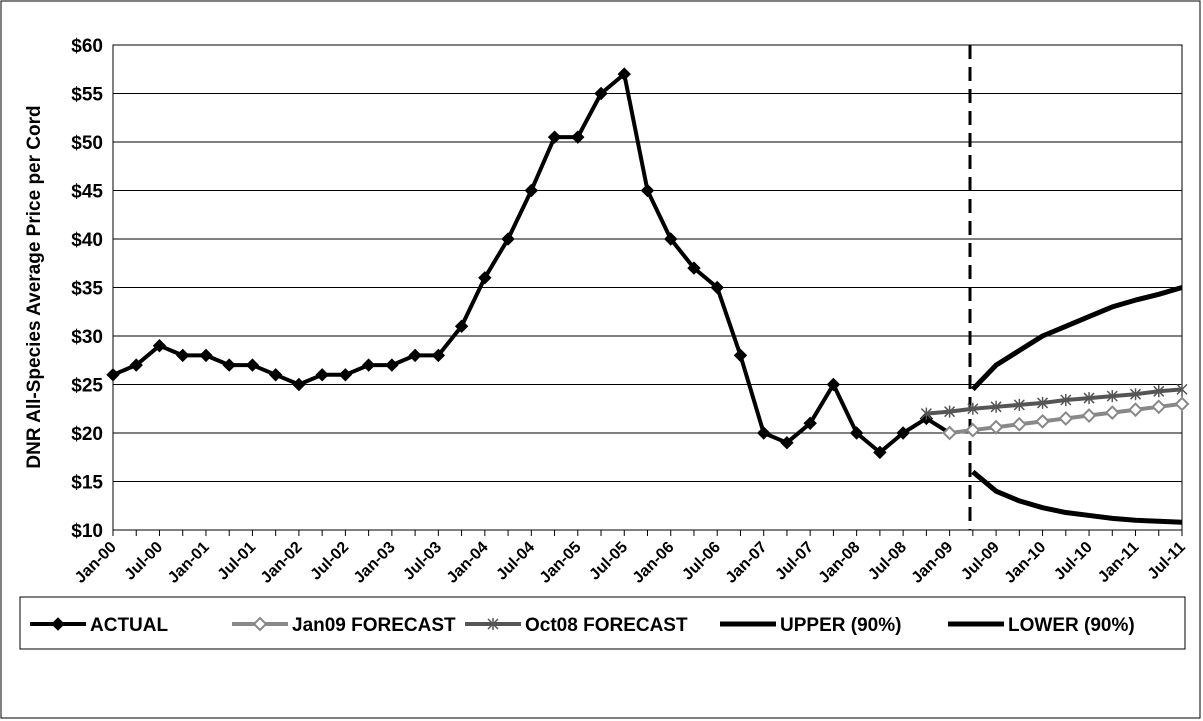  I want to click on x-tick-label: Jul-09, so click(980, 561).